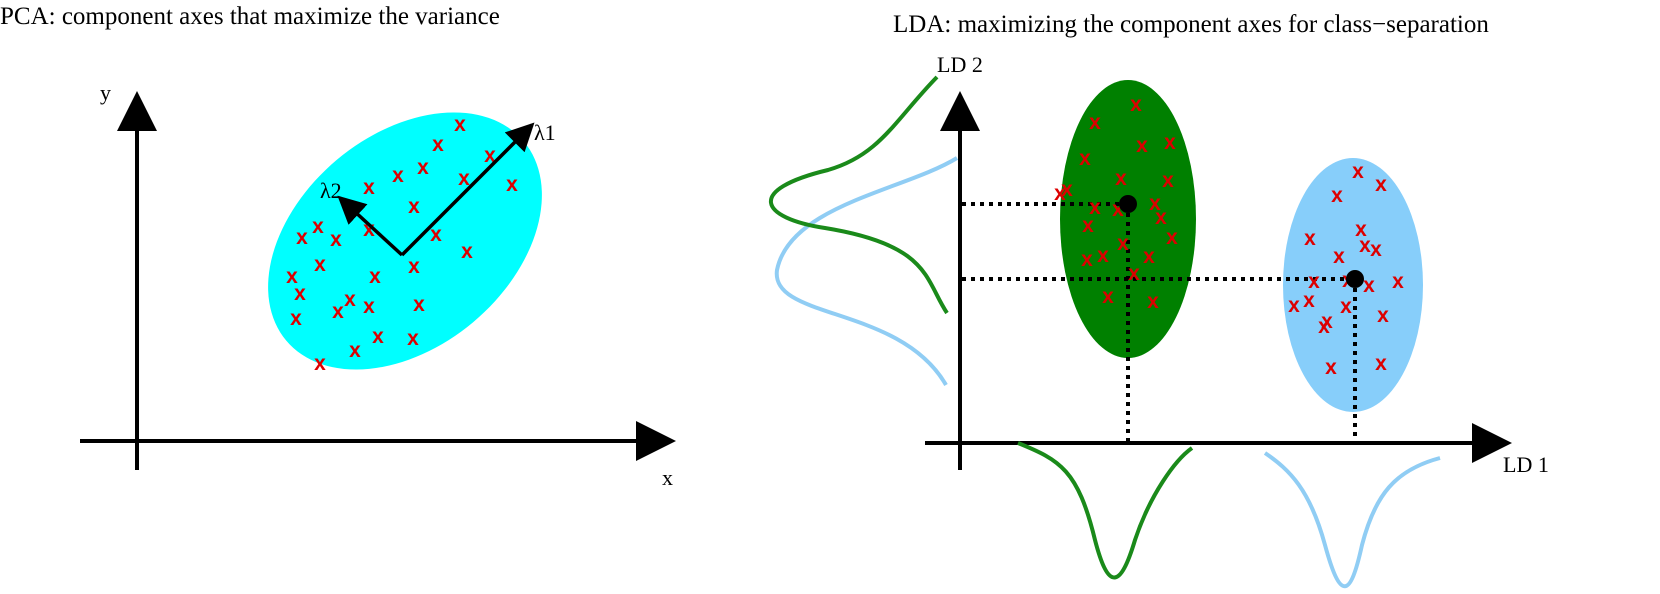 This screenshot has height=594, width=1660. What do you see at coordinates (866, 271) in the screenshot?
I see `lda-ld2-class2-distribution` at bounding box center [866, 271].